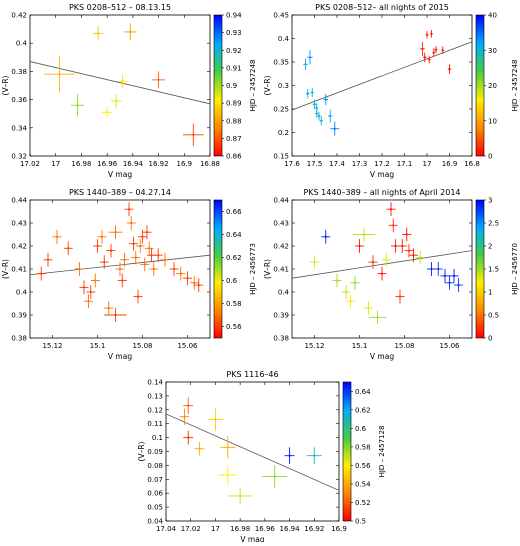  I want to click on colorbar-tick-label: 0.58, so click(234, 304).